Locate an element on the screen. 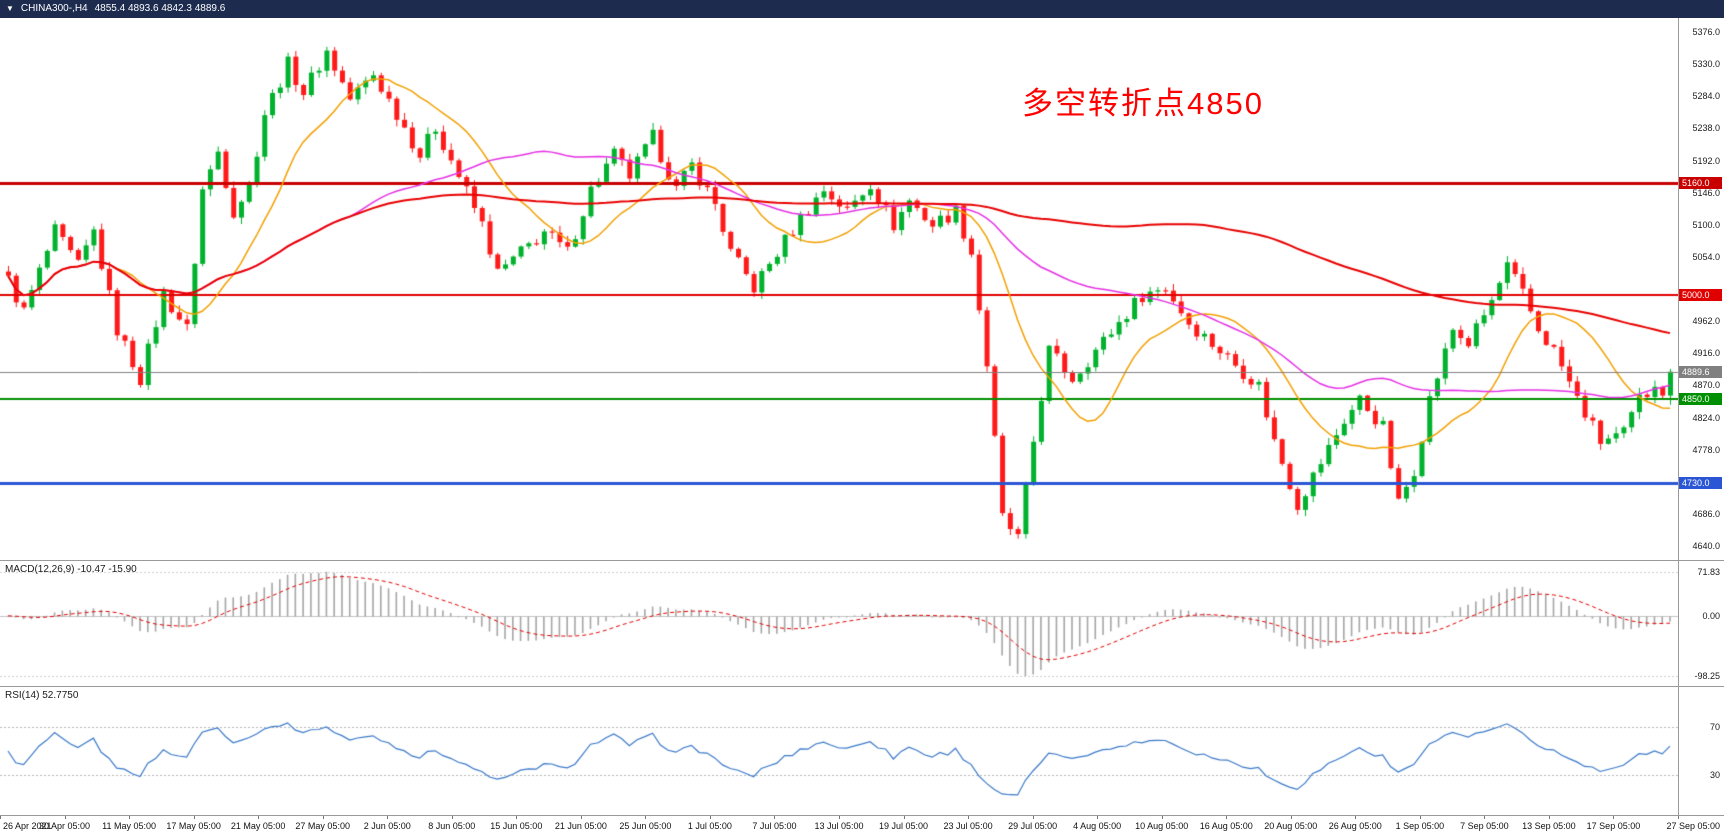 The width and height of the screenshot is (1724, 839). time-axis-label: 15 Jun 05:00 is located at coordinates (516, 826).